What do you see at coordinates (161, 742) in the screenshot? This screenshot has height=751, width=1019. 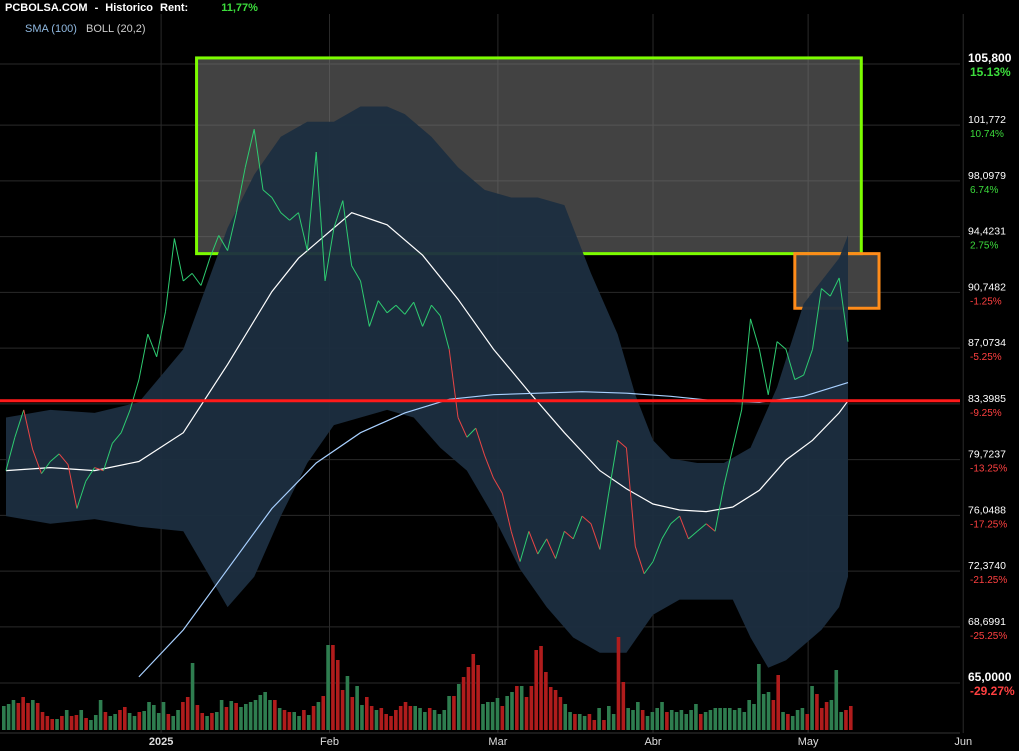 I see `x-tick-label: 2025` at bounding box center [161, 742].